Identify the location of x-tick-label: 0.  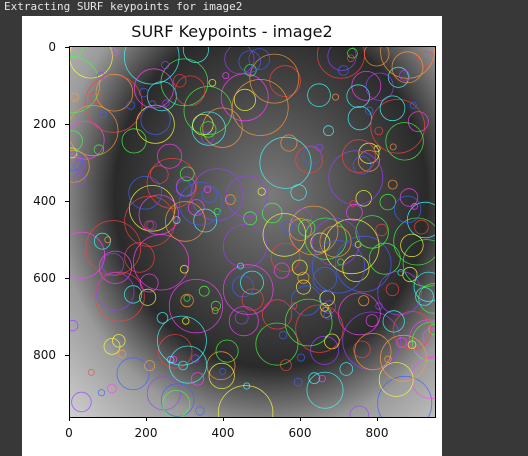
(69, 433).